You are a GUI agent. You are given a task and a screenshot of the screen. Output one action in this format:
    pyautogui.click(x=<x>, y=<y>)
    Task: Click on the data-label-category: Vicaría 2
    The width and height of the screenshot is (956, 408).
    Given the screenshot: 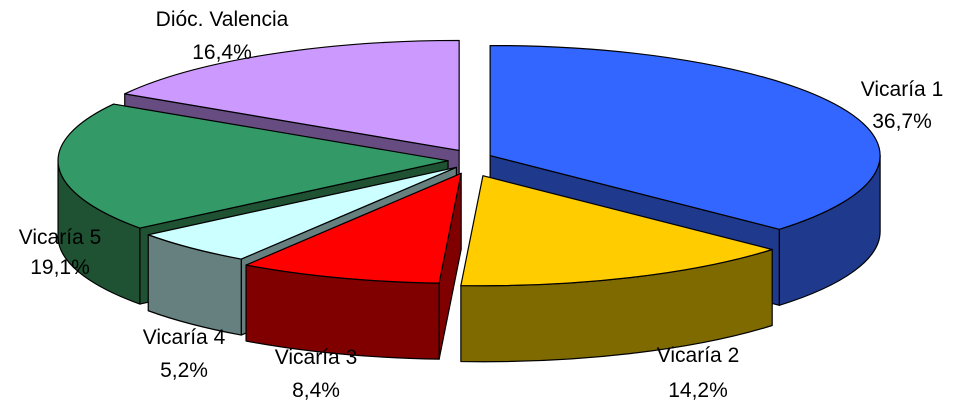 What is the action you would take?
    pyautogui.click(x=698, y=355)
    